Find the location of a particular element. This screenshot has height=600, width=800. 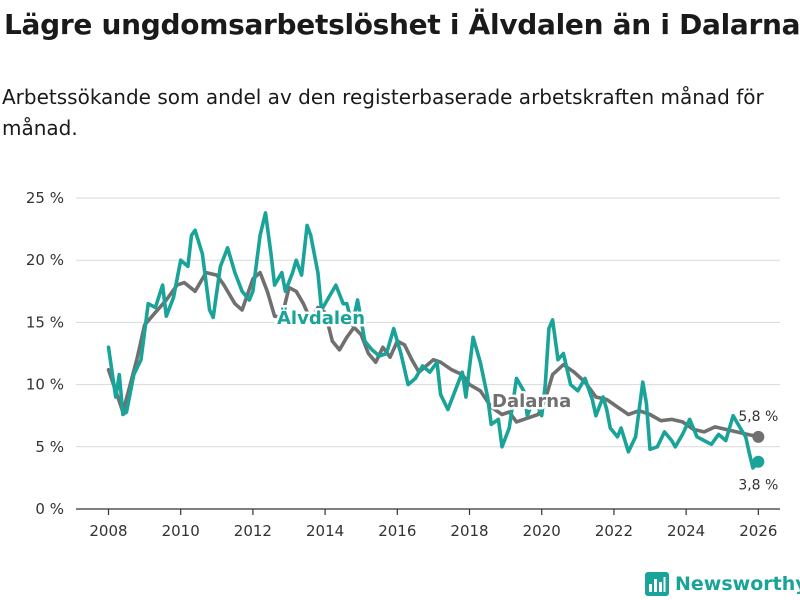

x-tick-label: 2026 is located at coordinates (758, 531).